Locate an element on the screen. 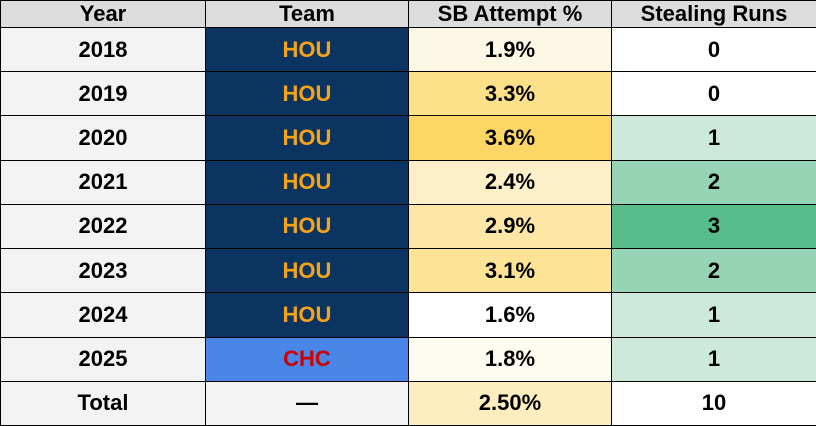 Image resolution: width=816 pixels, height=426 pixels. team-cell: — is located at coordinates (307, 403).